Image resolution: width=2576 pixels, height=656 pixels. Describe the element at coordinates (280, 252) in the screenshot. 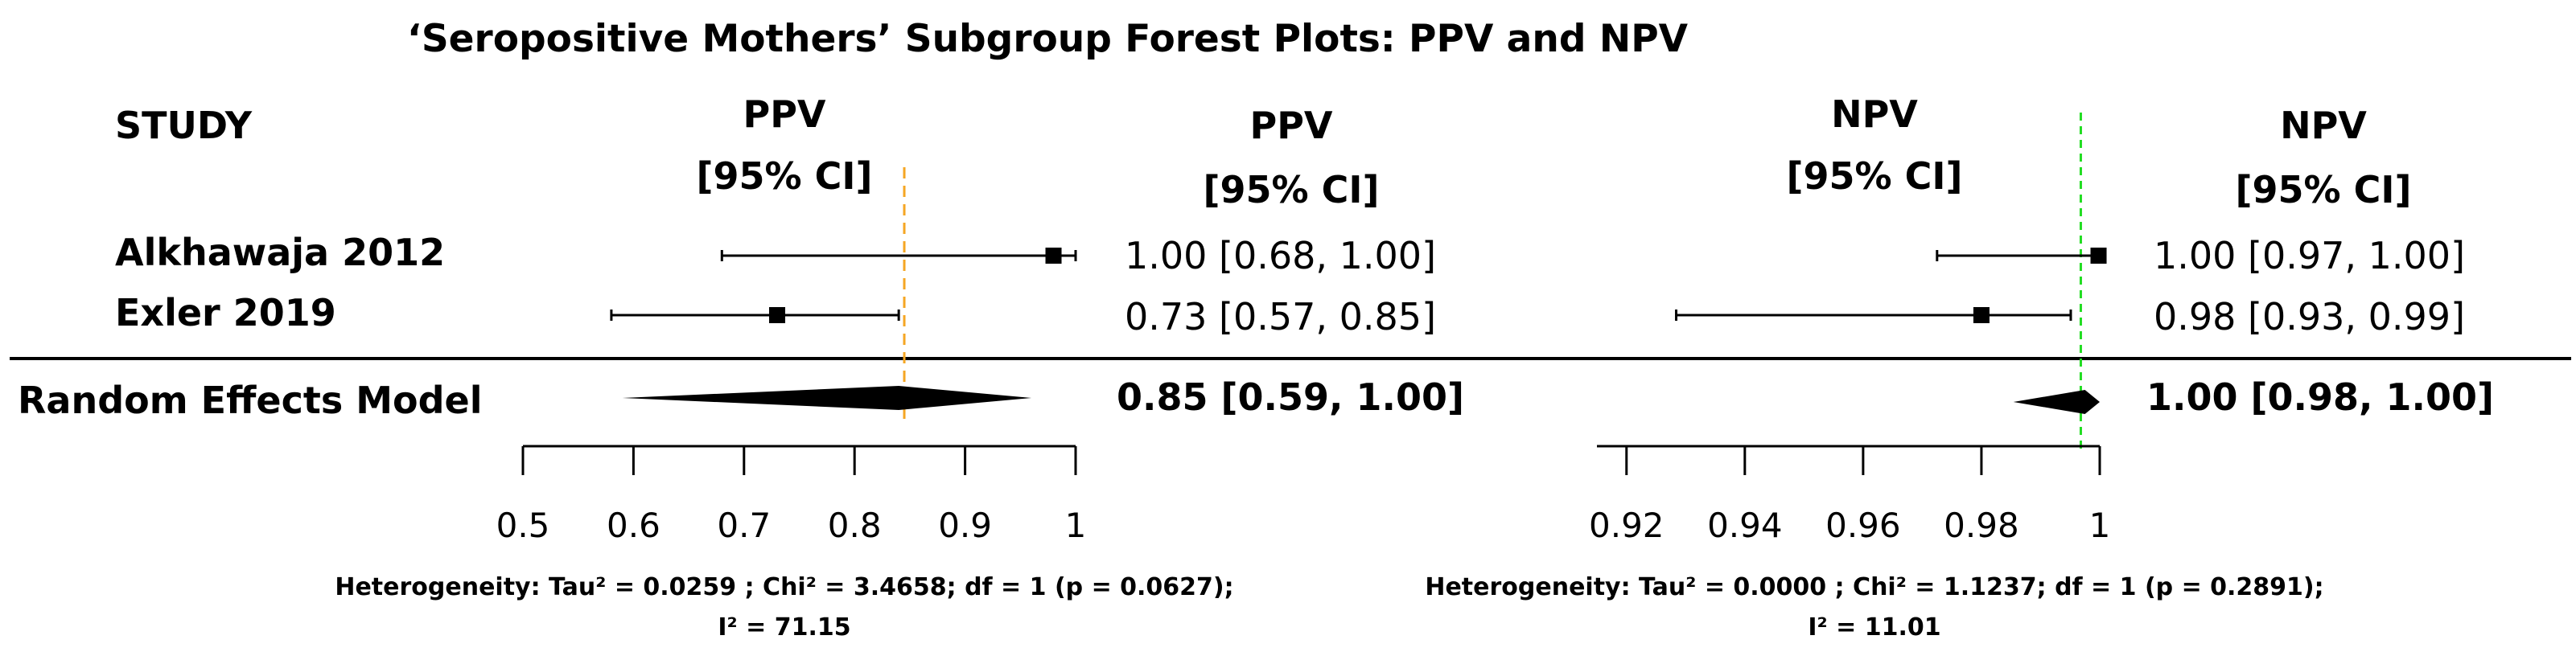

I see `study-name-alkhawaja-2012: Alkhawaja 2012` at that location.